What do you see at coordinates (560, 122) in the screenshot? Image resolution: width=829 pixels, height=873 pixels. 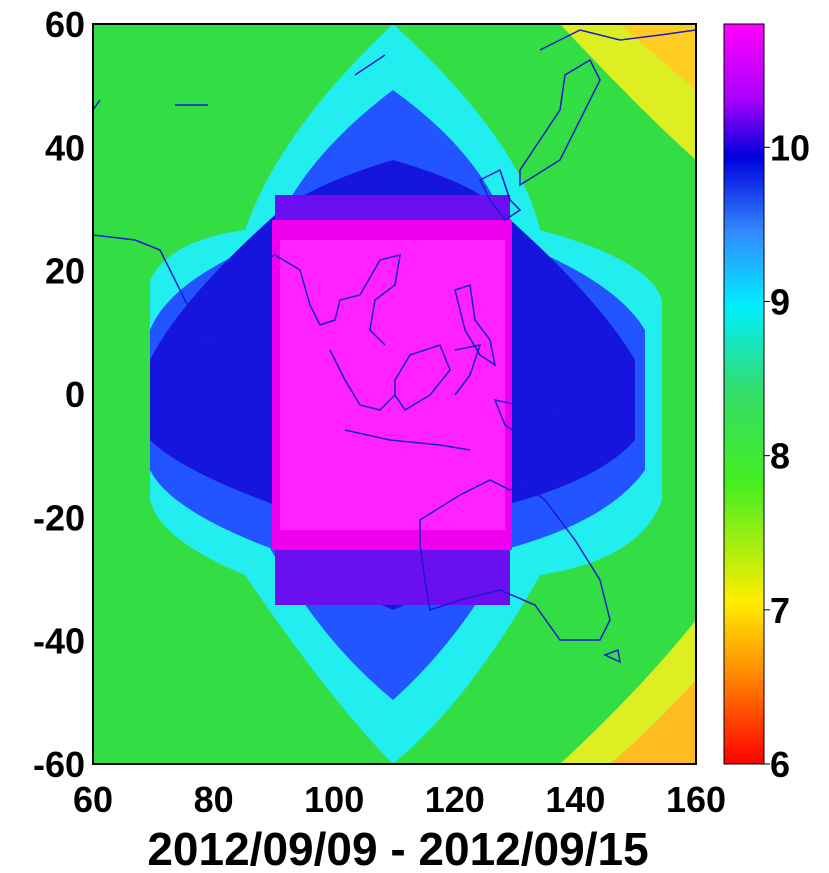 I see `coastline-japan` at bounding box center [560, 122].